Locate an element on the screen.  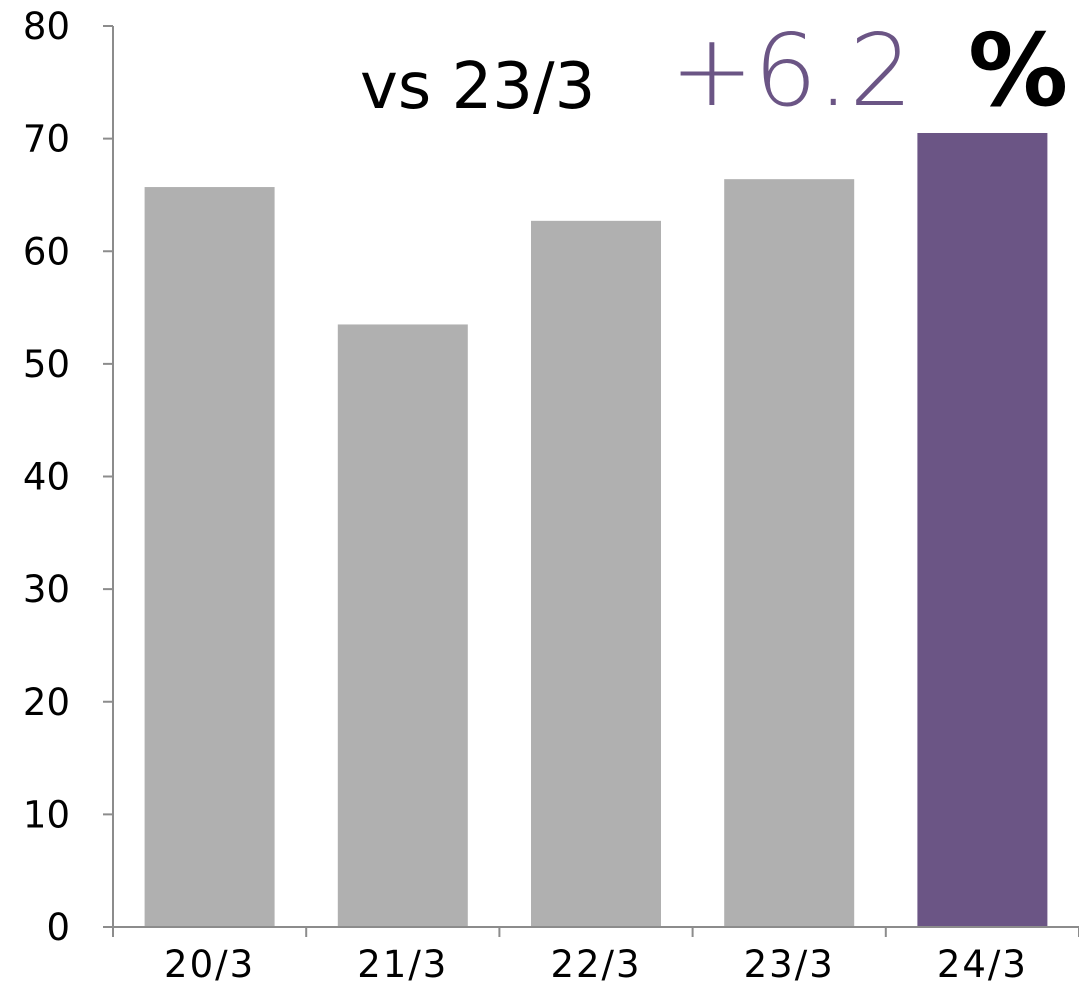
x-tick-label: 23/3 is located at coordinates (789, 963).